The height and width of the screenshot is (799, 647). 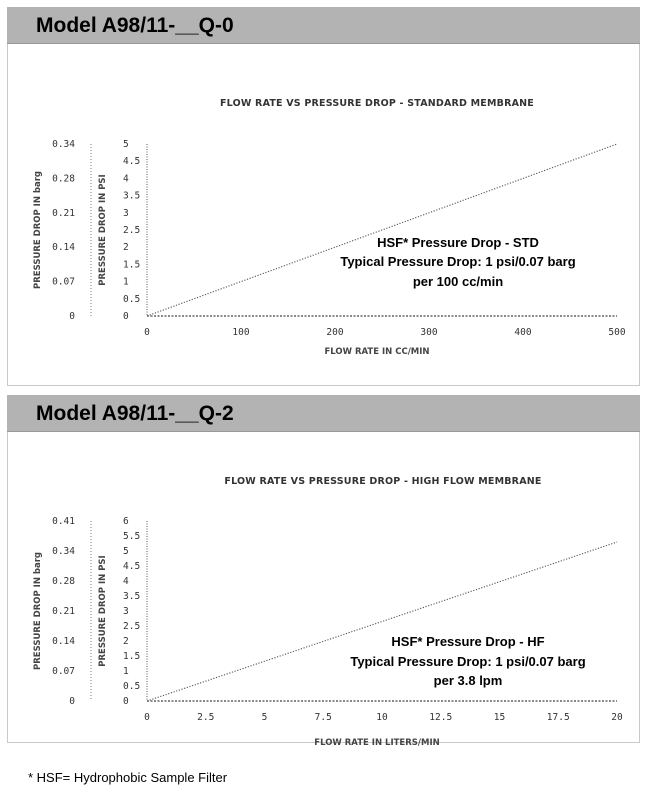 What do you see at coordinates (63, 521) in the screenshot?
I see `y2-tick-label: 0.41` at bounding box center [63, 521].